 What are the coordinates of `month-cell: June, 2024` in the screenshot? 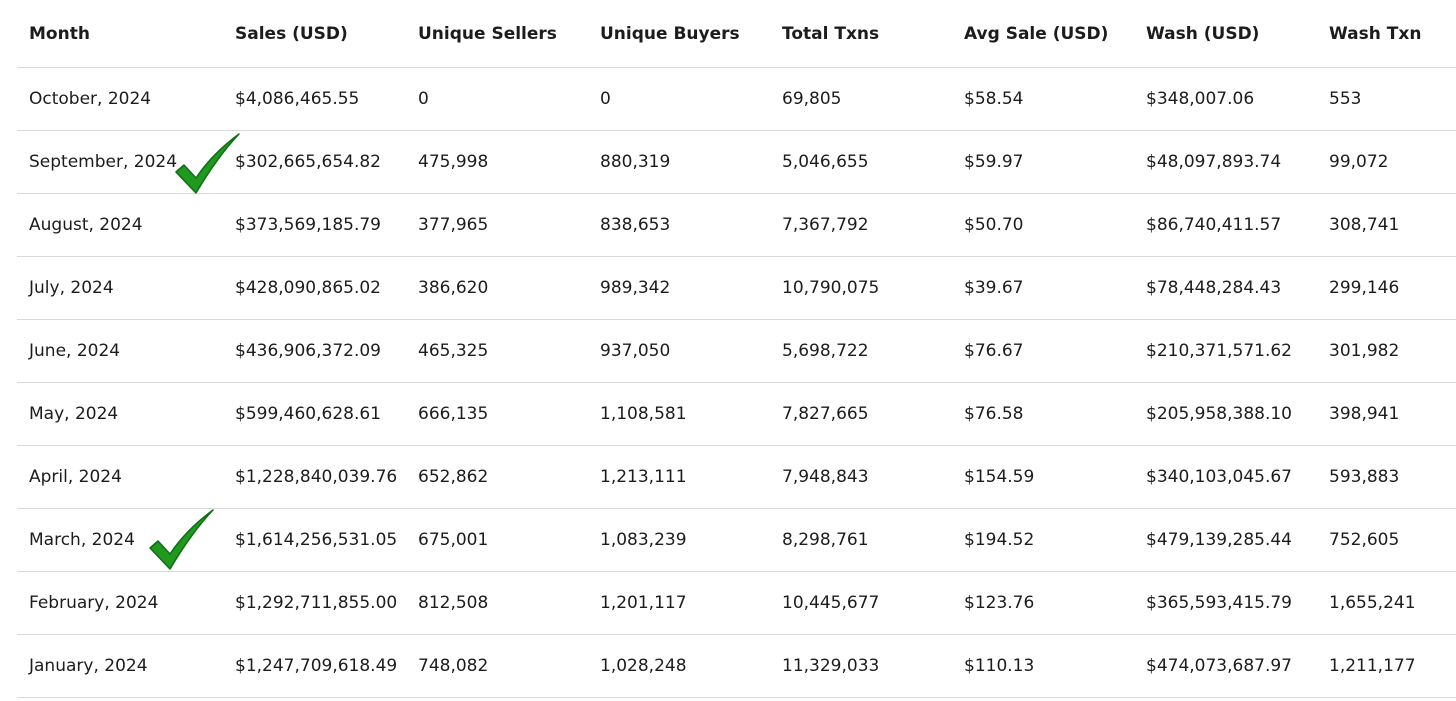 It's located at (120, 351).